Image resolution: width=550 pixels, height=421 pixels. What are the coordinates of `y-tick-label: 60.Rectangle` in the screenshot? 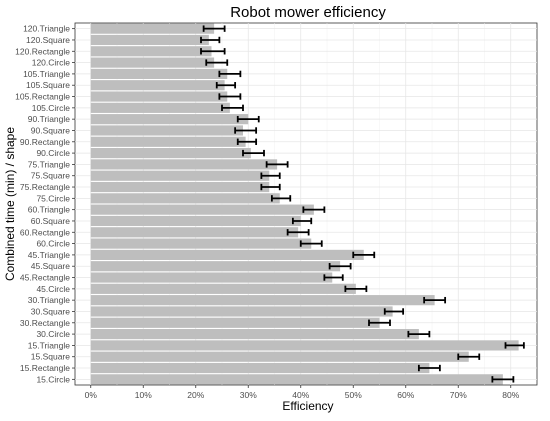 It's located at (45, 232).